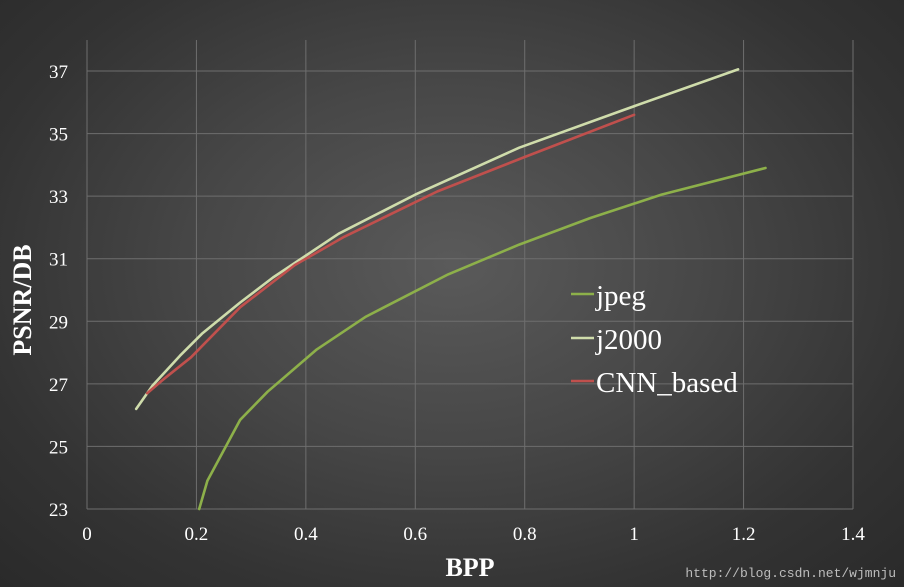 The image size is (904, 587). I want to click on x-tick-label: 1.4, so click(853, 534).